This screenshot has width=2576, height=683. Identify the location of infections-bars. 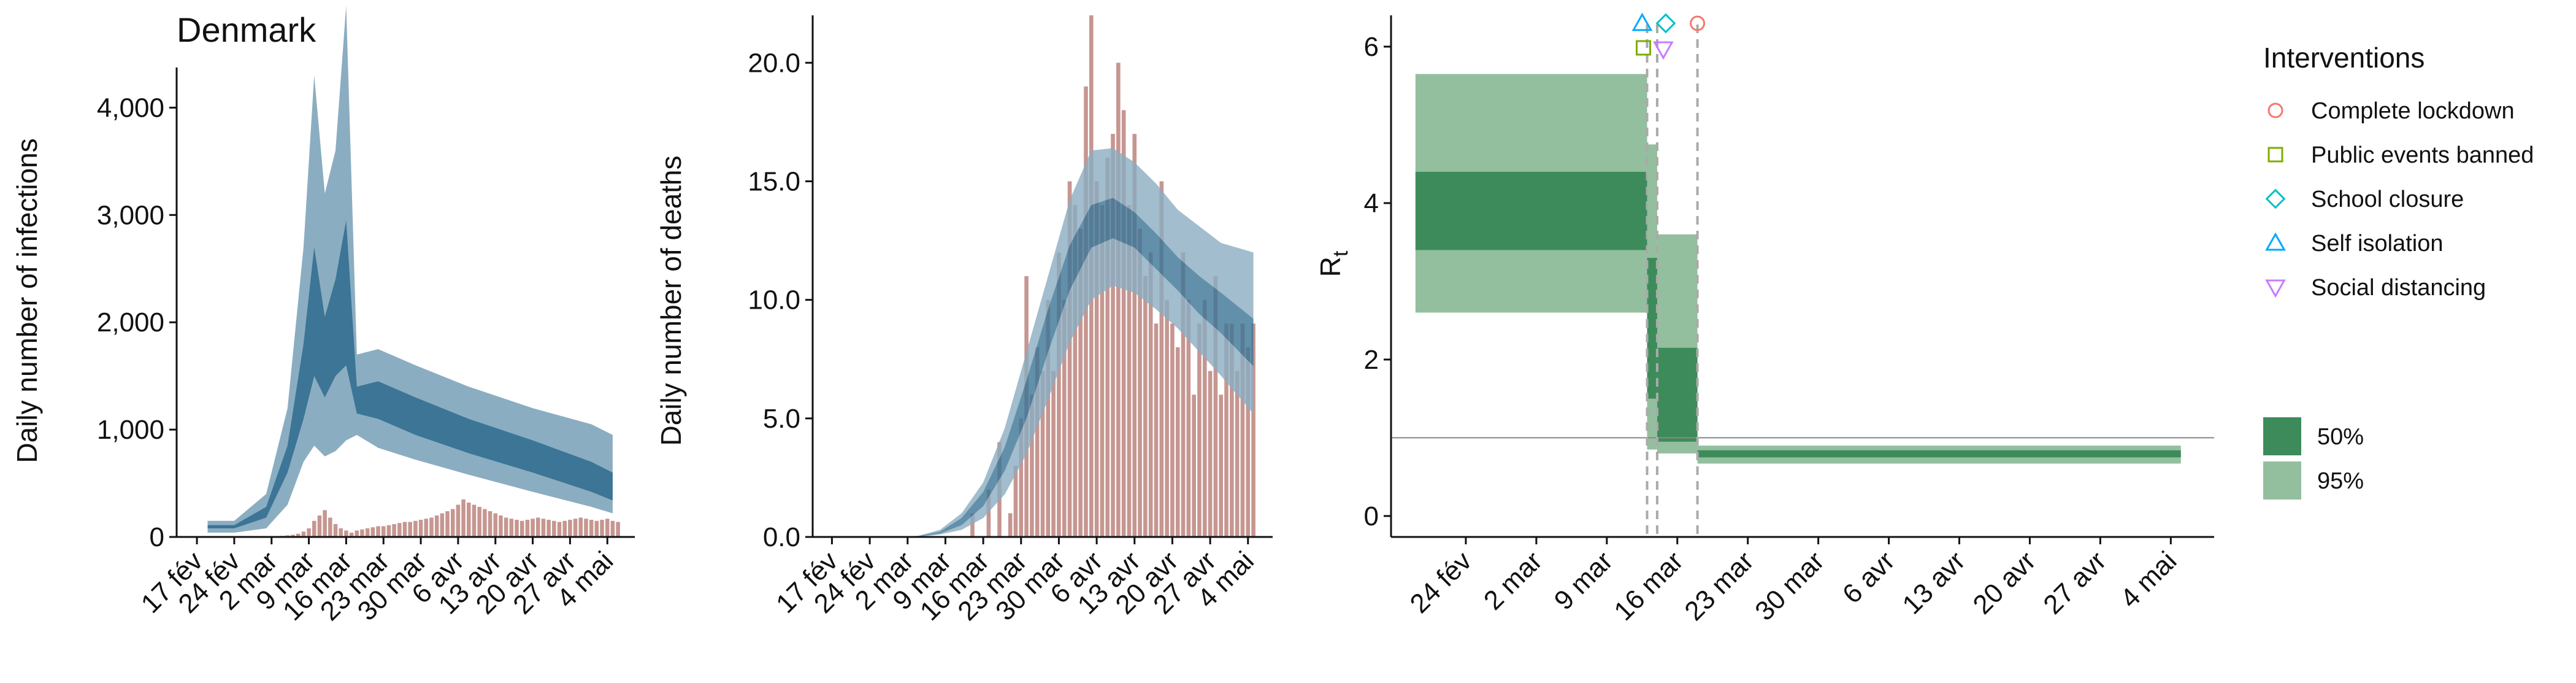
(434, 518).